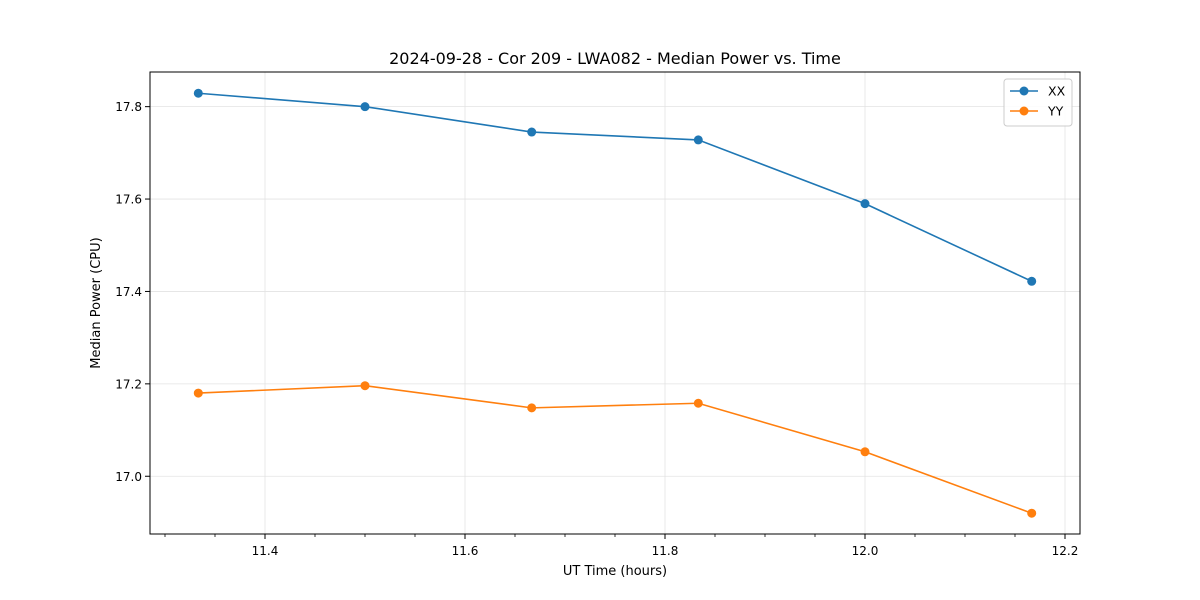  Describe the element at coordinates (1024, 111) in the screenshot. I see `legend-yy-marker` at that location.